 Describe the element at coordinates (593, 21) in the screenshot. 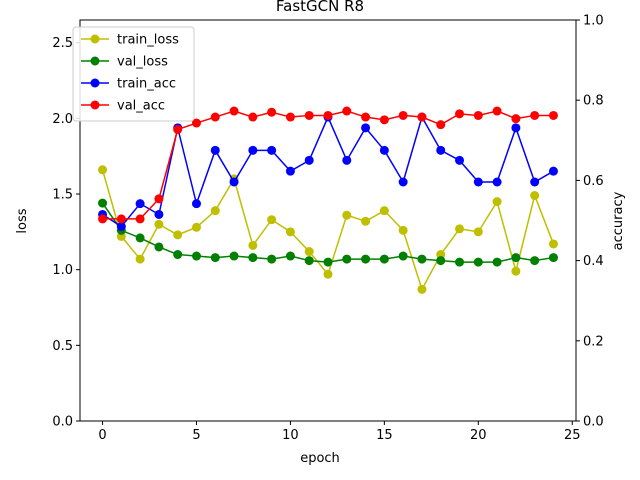

I see `y2-tick-label: 1.0` at that location.